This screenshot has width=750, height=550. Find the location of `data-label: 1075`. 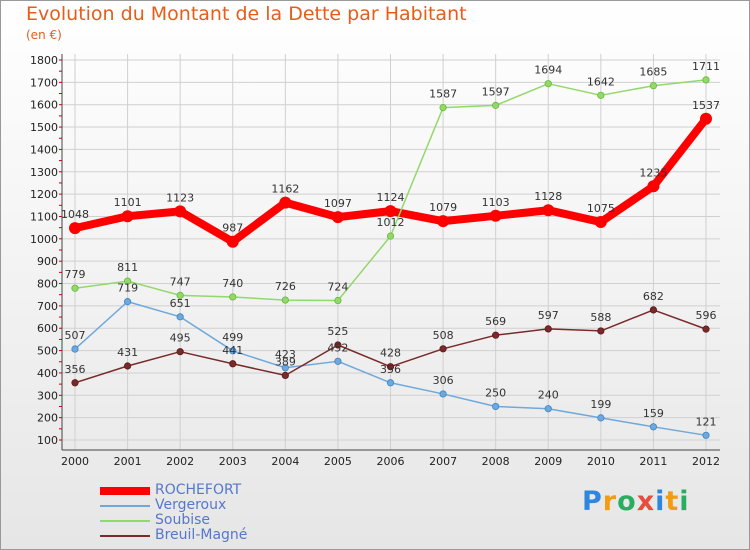

data-label: 1075 is located at coordinates (601, 208).